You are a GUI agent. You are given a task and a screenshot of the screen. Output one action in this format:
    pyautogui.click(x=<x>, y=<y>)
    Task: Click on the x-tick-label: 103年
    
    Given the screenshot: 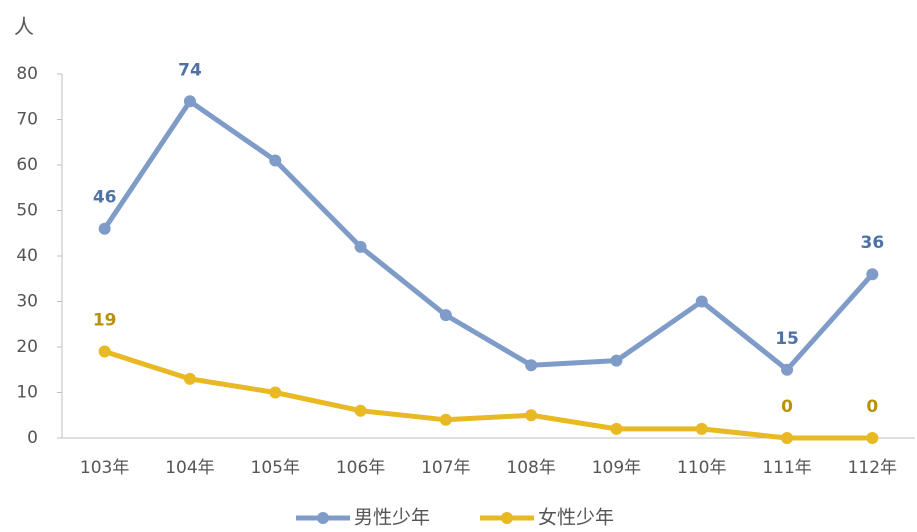 What is the action you would take?
    pyautogui.click(x=104, y=468)
    